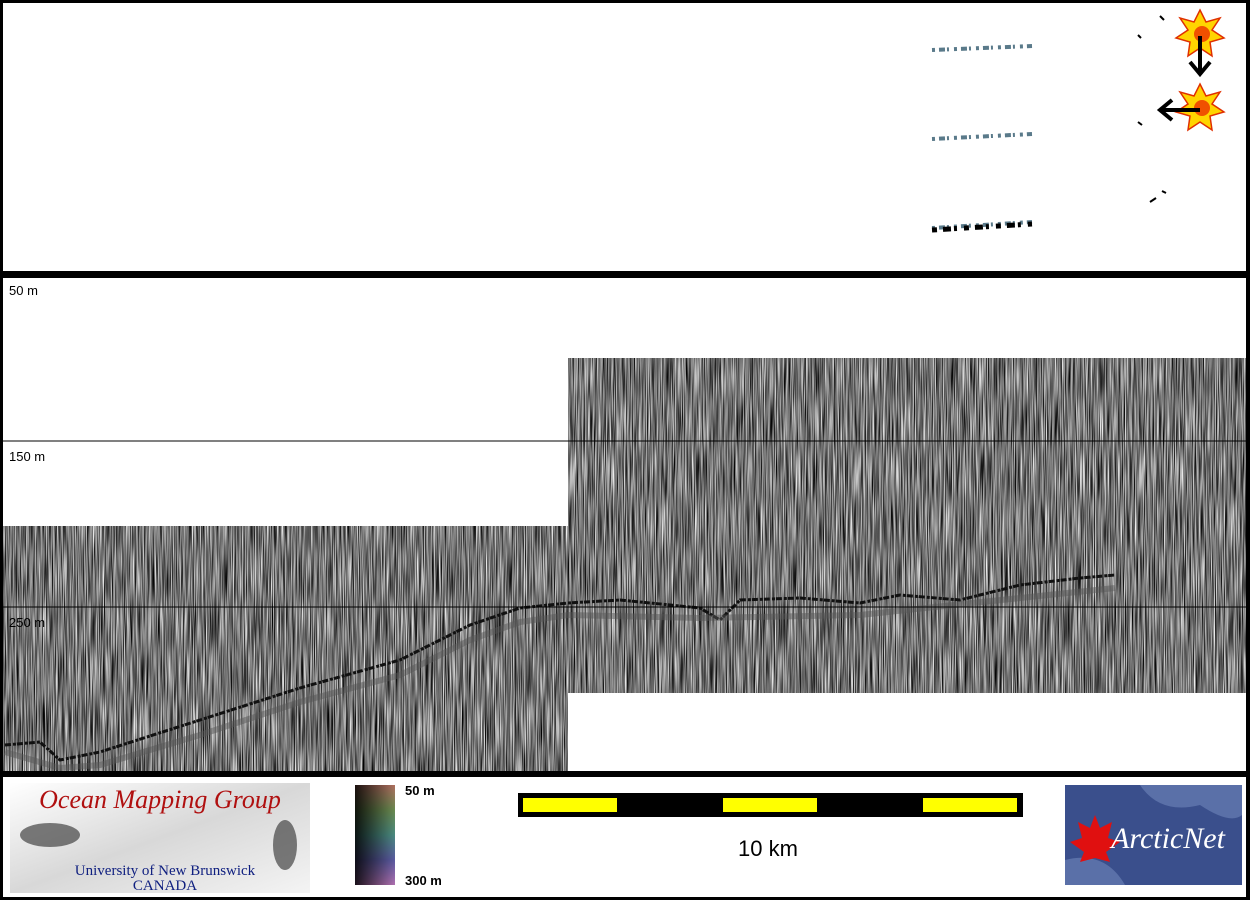  I want to click on logo-line: University of New Brunswick, so click(165, 871).